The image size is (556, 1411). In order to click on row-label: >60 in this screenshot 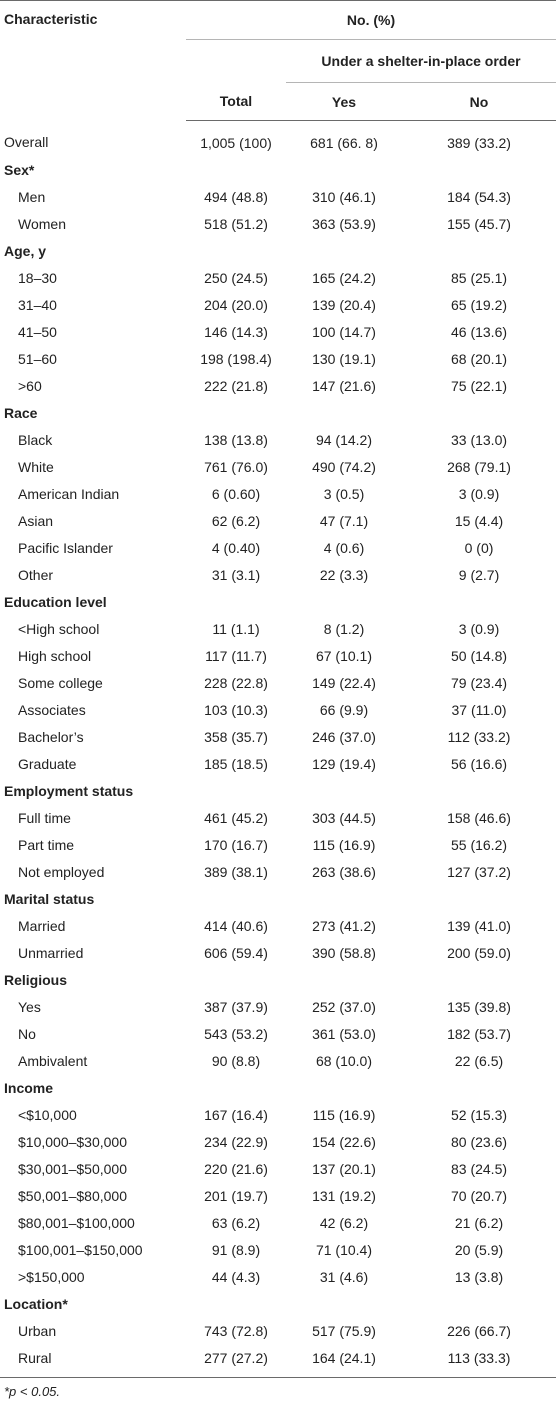, I will do `click(30, 385)`.